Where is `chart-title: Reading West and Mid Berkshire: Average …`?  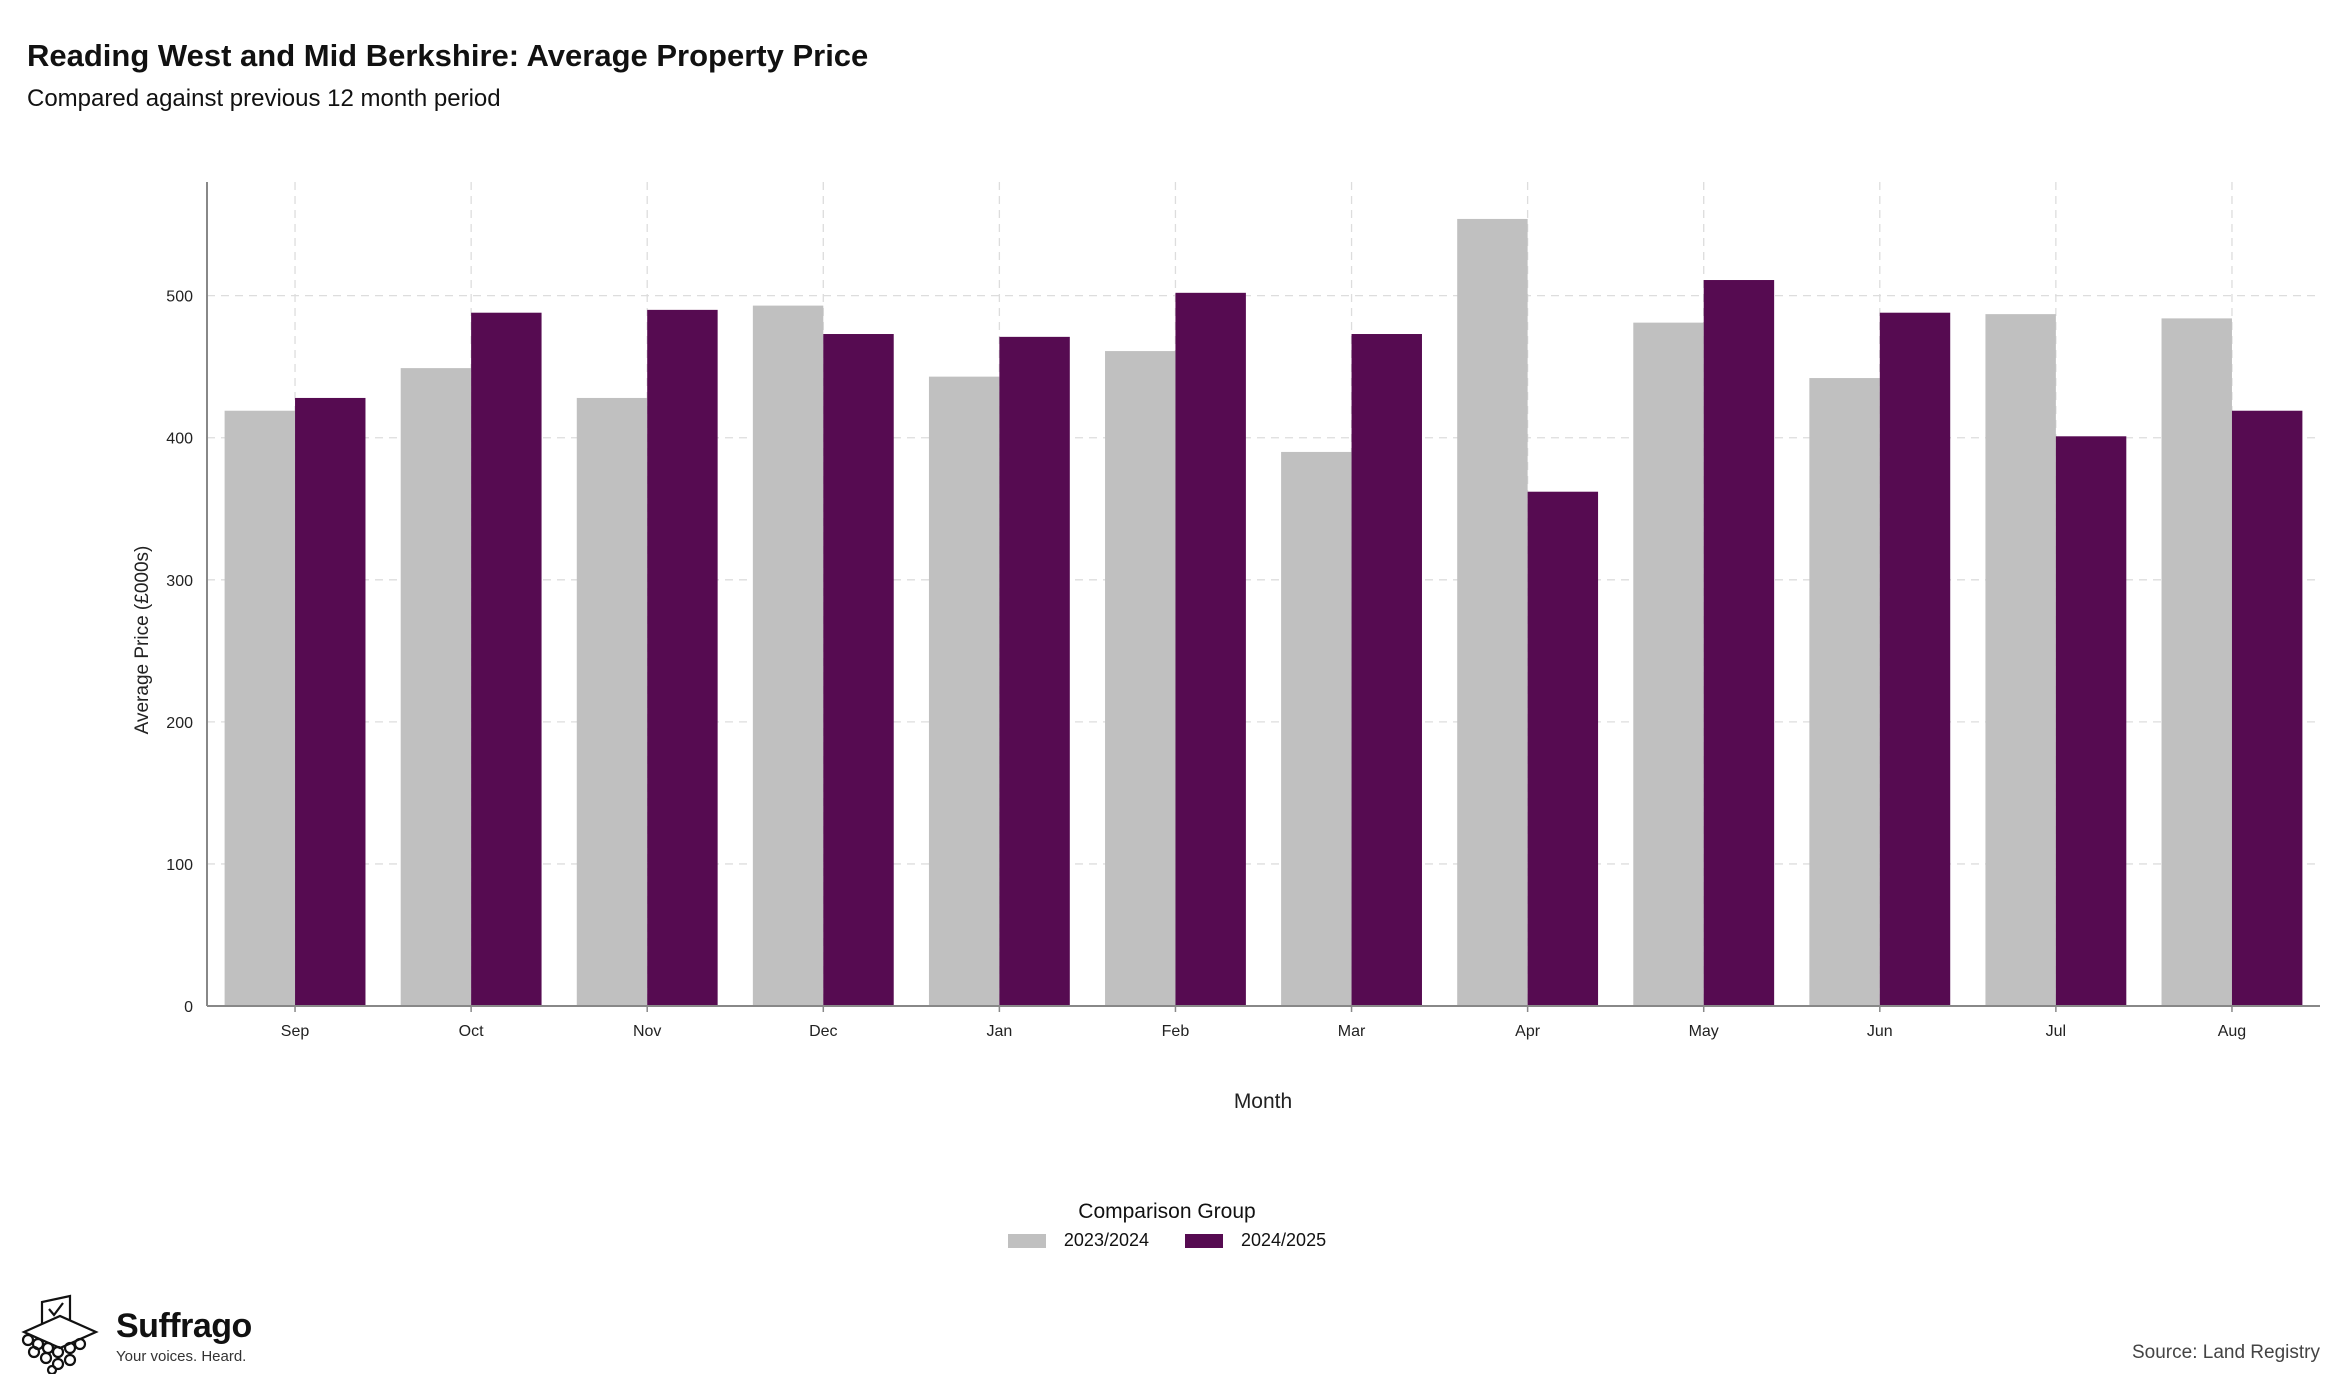 chart-title: Reading West and Mid Berkshire: Average … is located at coordinates (448, 55).